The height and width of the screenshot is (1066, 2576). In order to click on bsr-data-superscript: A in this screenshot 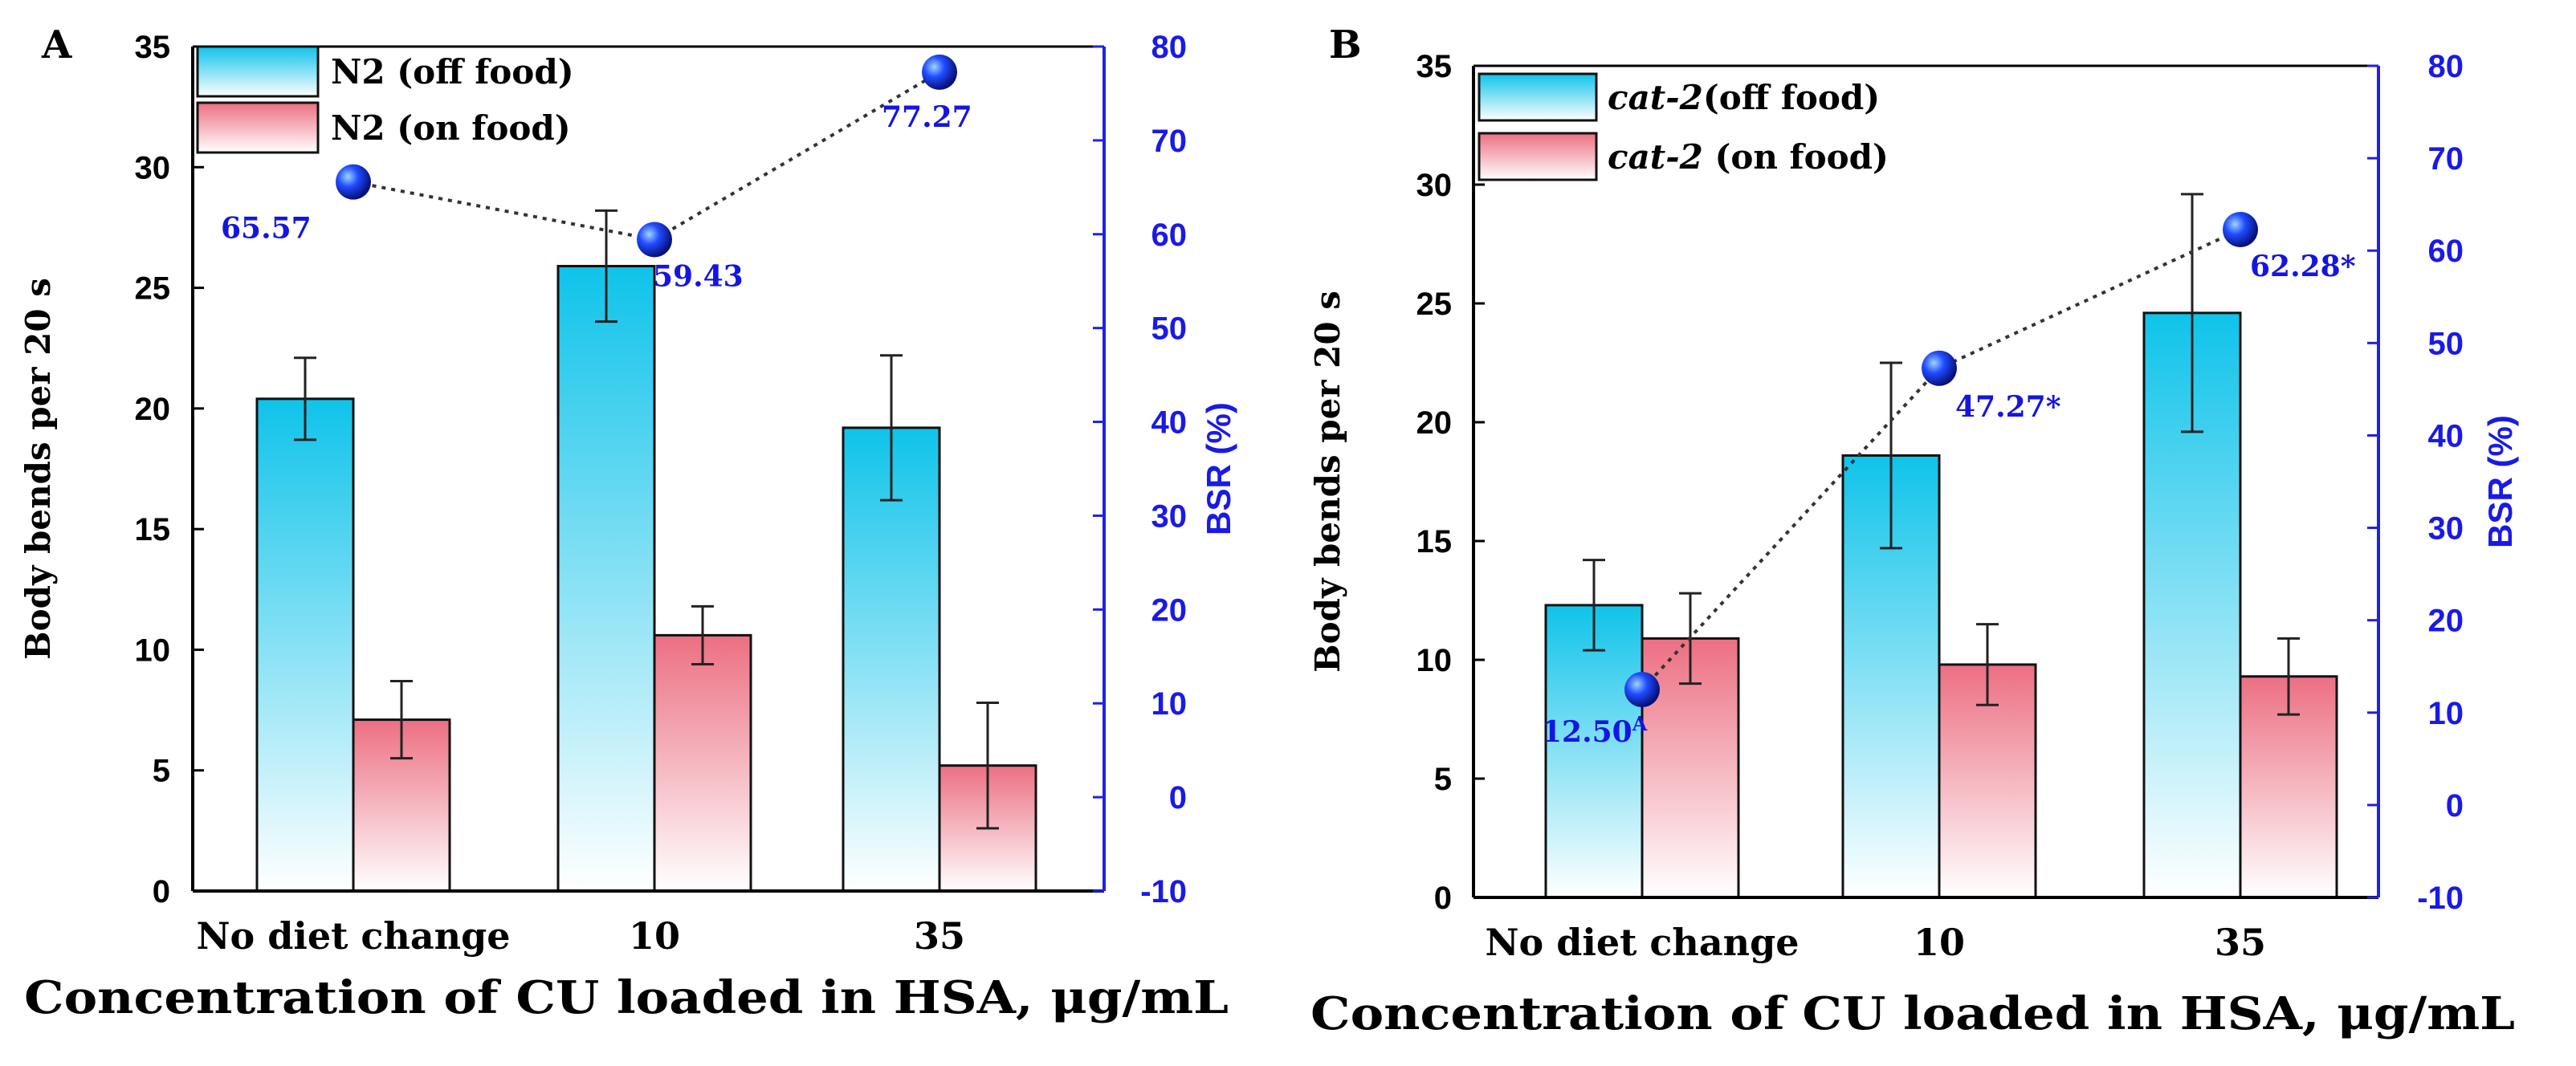, I will do `click(1640, 723)`.